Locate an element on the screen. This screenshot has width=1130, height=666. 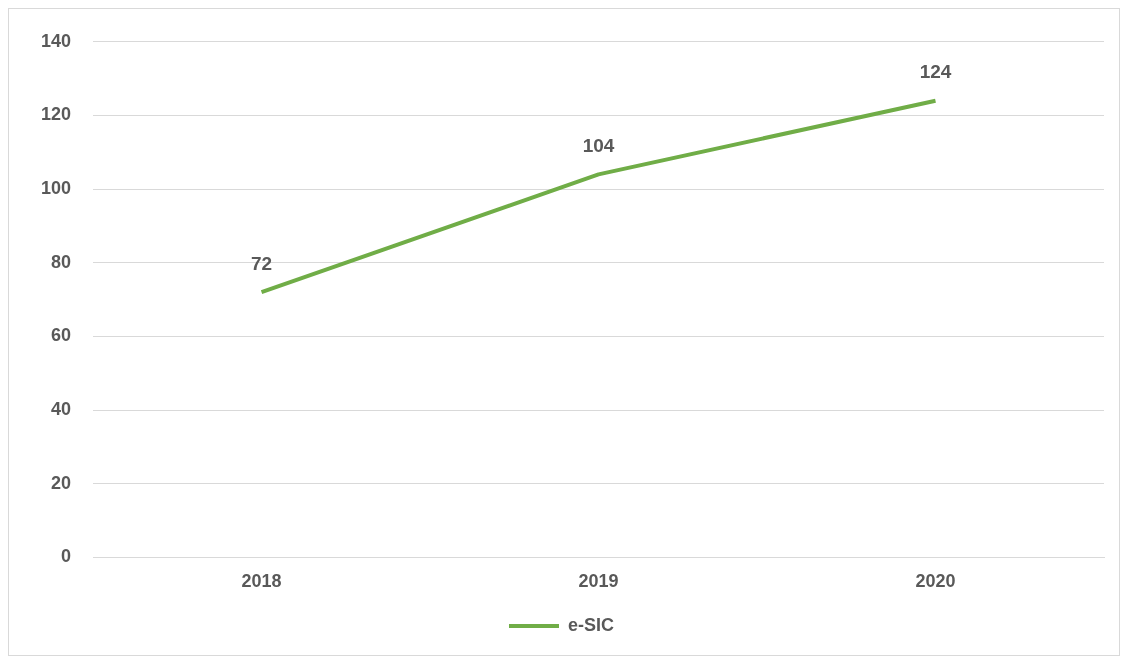
y-tick-label: 80 is located at coordinates (61, 261).